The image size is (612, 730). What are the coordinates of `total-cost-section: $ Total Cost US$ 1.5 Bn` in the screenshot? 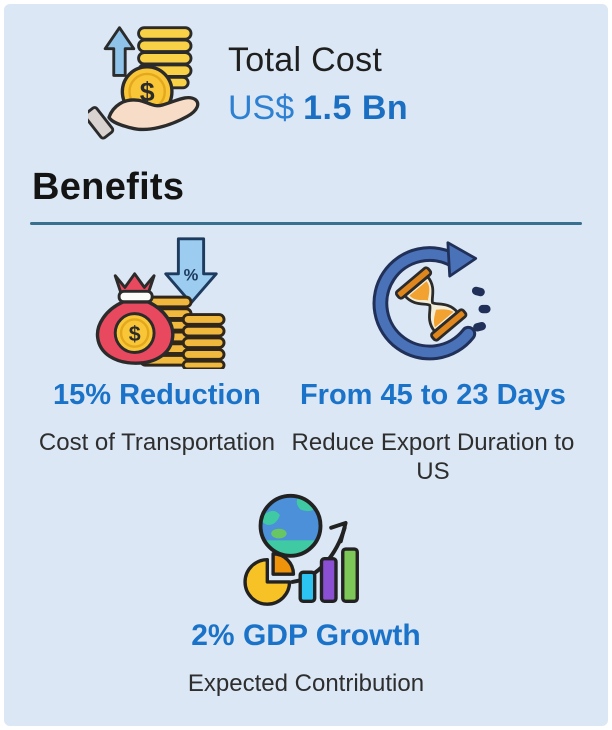 It's located at (335, 84).